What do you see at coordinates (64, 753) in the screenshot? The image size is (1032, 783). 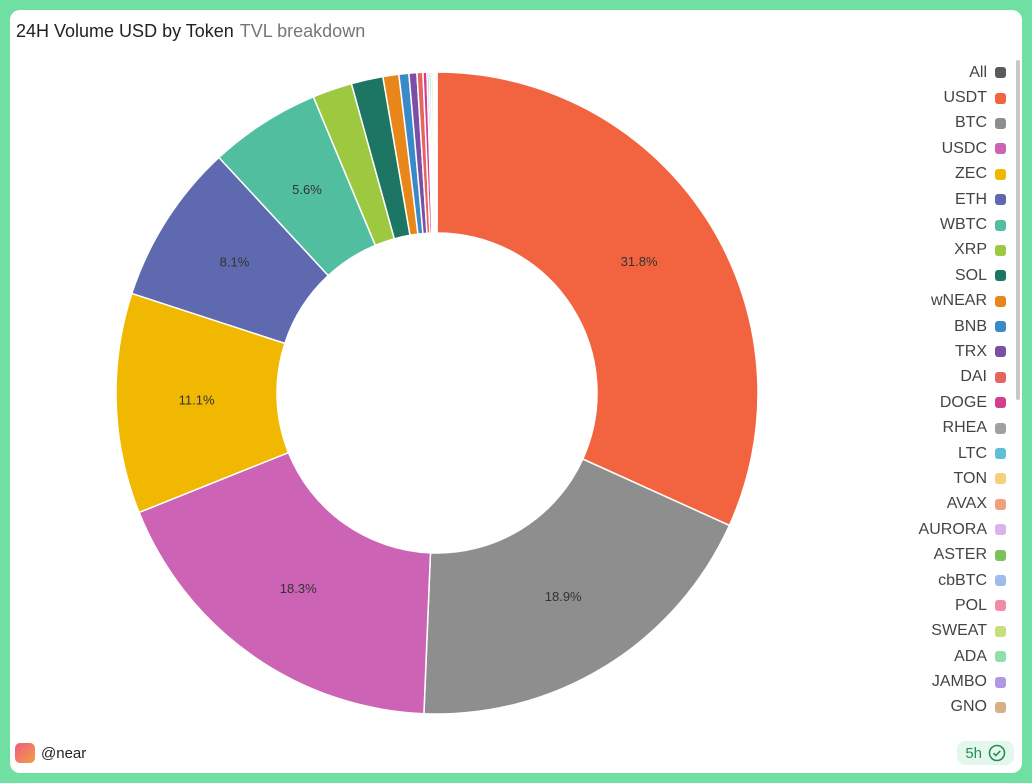 I see `author: @near` at bounding box center [64, 753].